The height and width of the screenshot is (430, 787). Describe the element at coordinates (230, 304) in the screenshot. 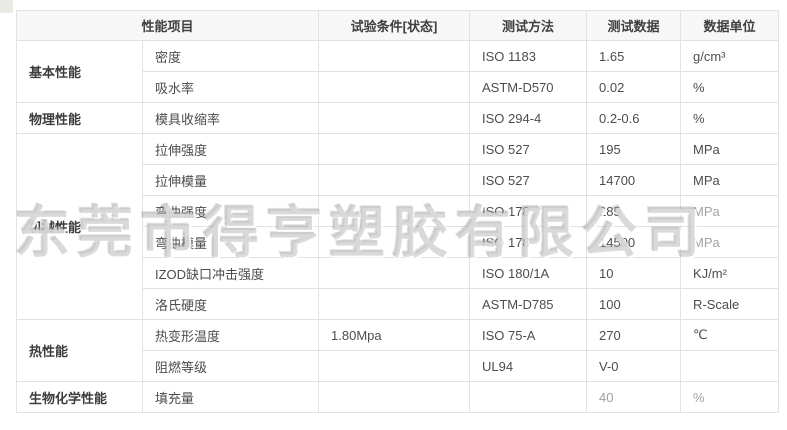

I see `property-cell: 洛氏硬度` at that location.